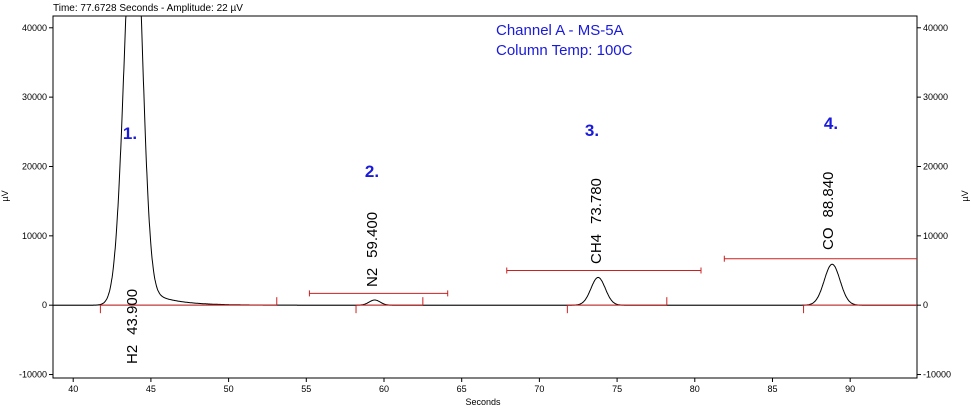 This screenshot has height=409, width=971. I want to click on x-tick-label: 90, so click(850, 389).